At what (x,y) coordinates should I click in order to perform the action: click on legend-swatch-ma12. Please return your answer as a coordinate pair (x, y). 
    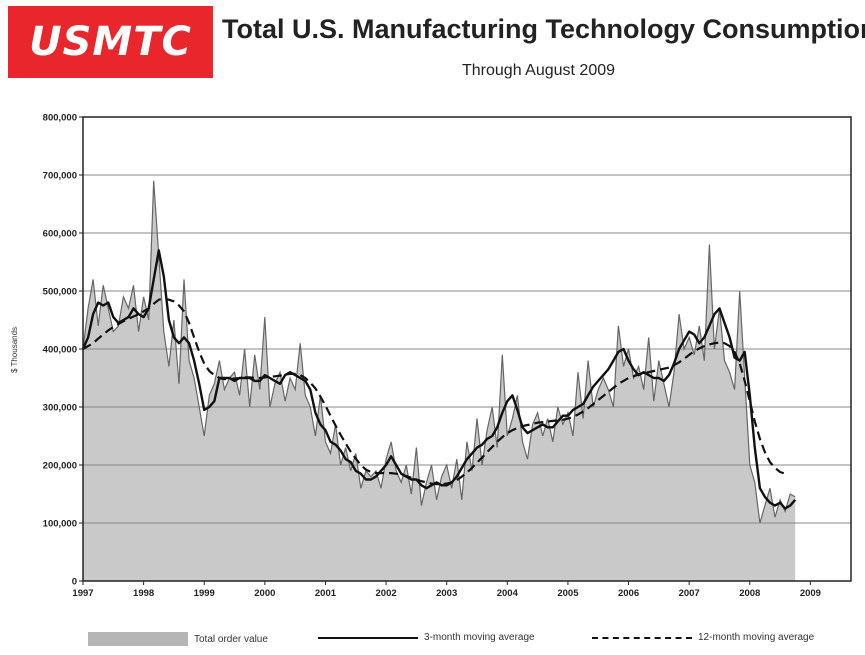
    Looking at the image, I should click on (642, 637).